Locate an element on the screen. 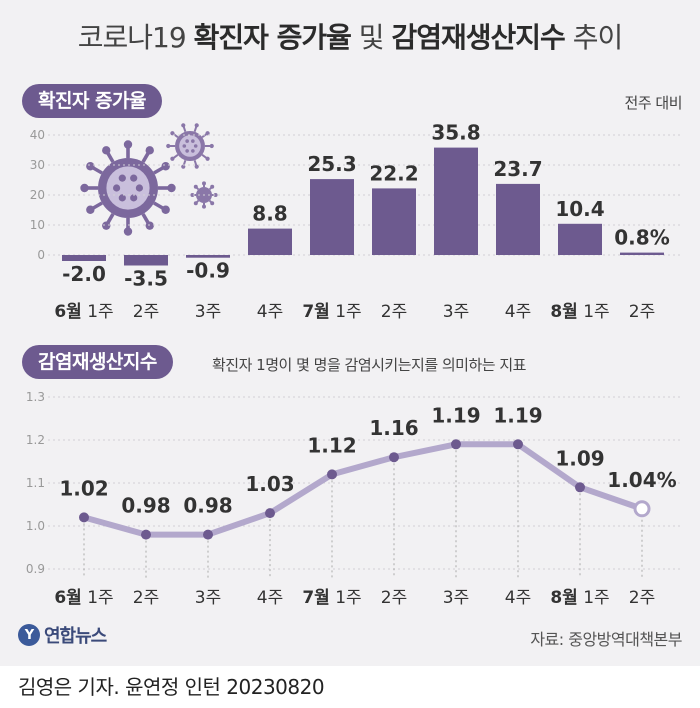  x-tick-month: 6월 is located at coordinates (67, 598).